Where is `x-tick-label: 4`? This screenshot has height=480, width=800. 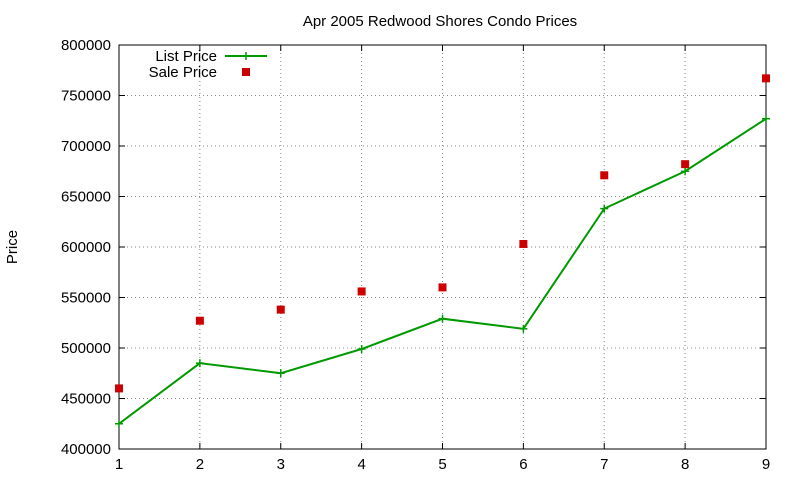
x-tick-label: 4 is located at coordinates (361, 464).